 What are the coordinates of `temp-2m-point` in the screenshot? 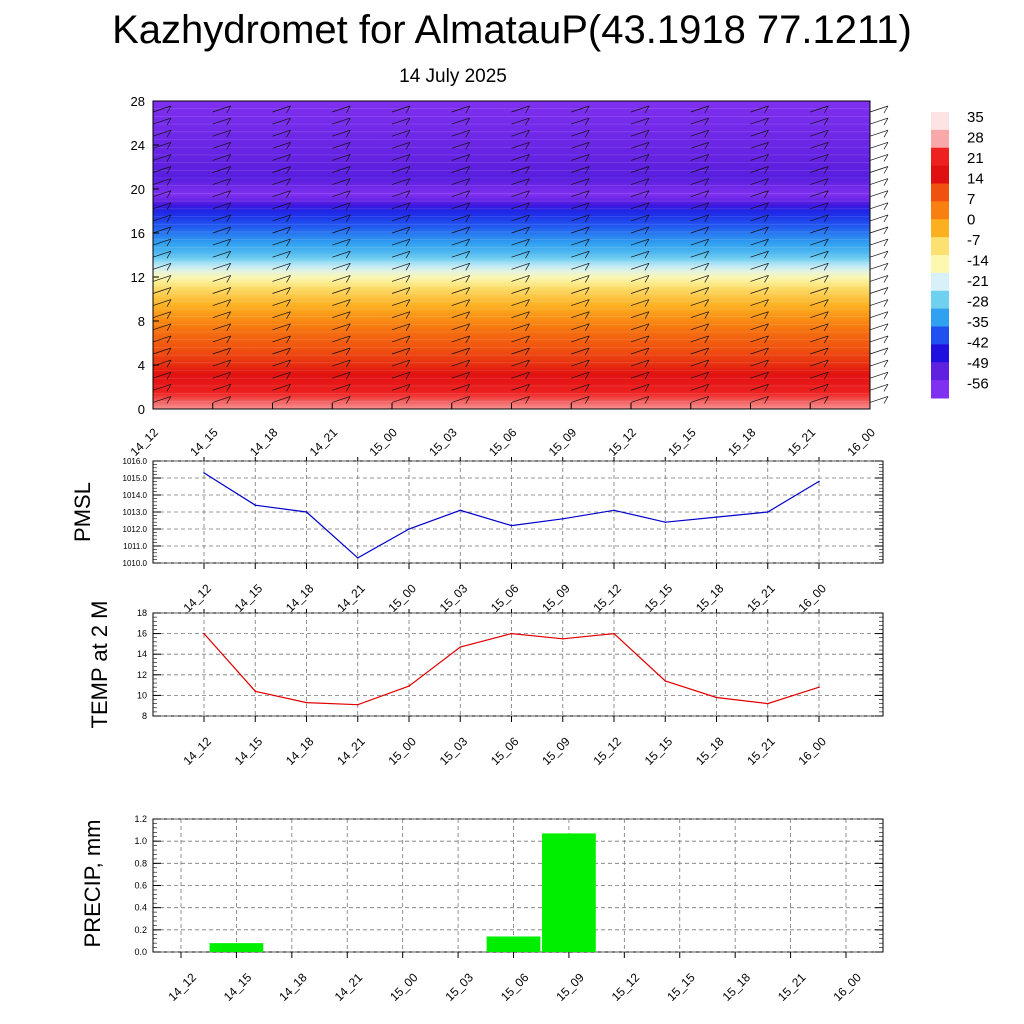 It's located at (306, 702).